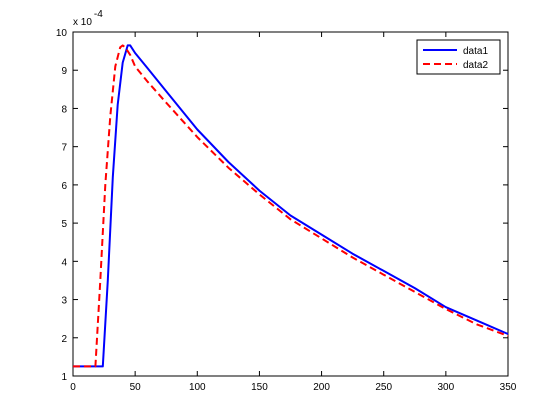 The image size is (560, 420). What do you see at coordinates (508, 387) in the screenshot?
I see `x-tick-label: 350` at bounding box center [508, 387].